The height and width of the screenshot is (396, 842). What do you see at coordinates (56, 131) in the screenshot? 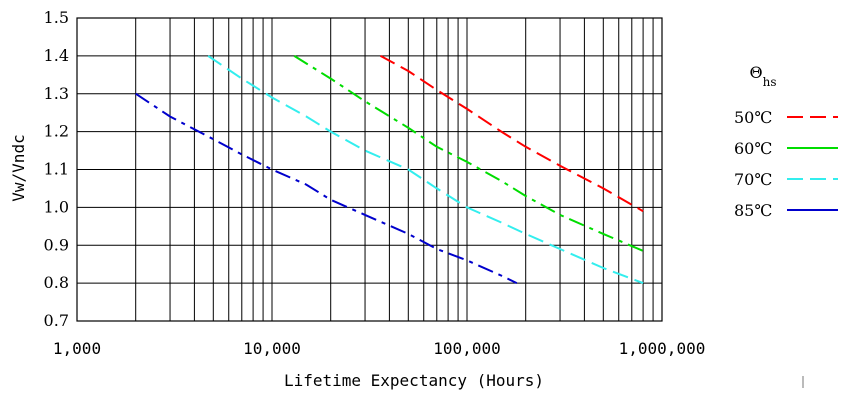
I see `y-tick-label: 1.2` at bounding box center [56, 131].